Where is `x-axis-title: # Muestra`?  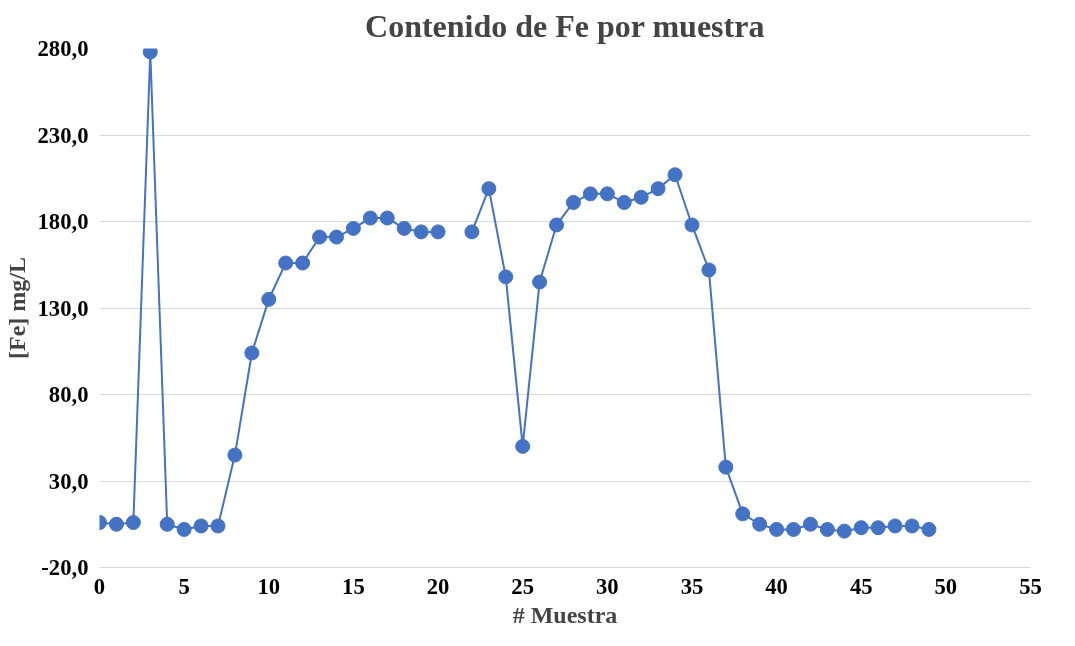
x-axis-title: # Muestra is located at coordinates (565, 614).